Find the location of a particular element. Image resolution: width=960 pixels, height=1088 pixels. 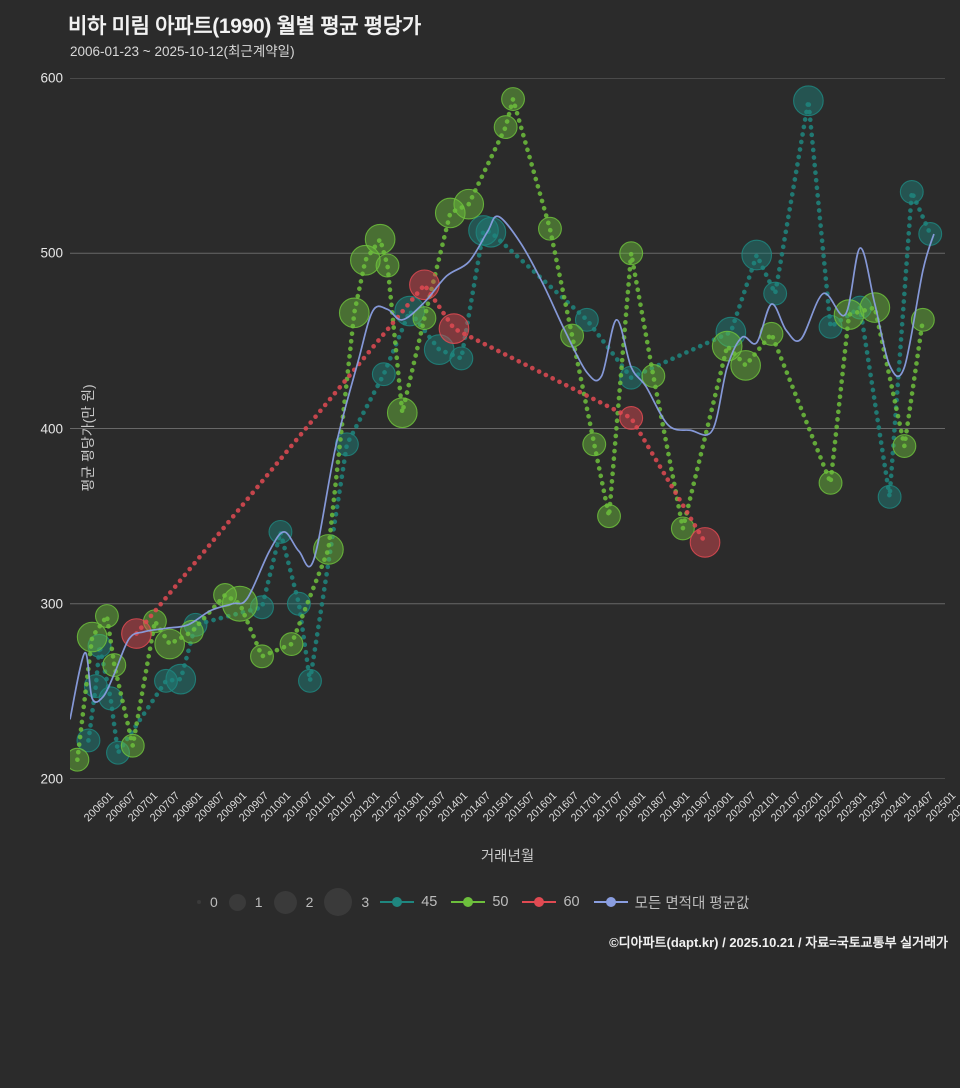

chart-legend: 0 1 2 3 45 50 60 모든 면적대 평균값 is located at coordinates (480, 902).